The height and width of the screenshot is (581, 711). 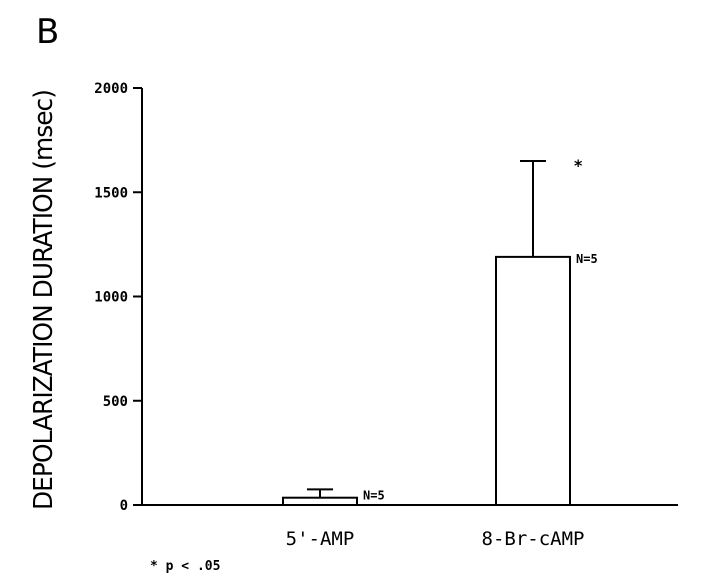 What do you see at coordinates (185, 566) in the screenshot?
I see `footnote: * p < .05` at bounding box center [185, 566].